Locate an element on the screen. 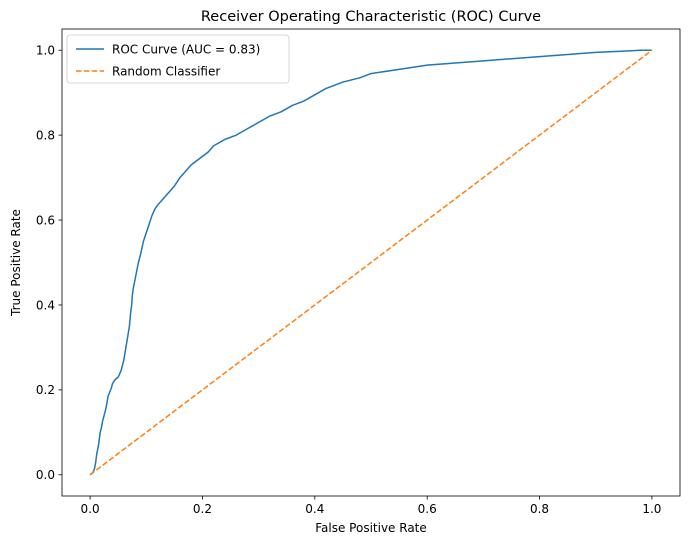  y-tick-label: 0.2 is located at coordinates (45, 390).